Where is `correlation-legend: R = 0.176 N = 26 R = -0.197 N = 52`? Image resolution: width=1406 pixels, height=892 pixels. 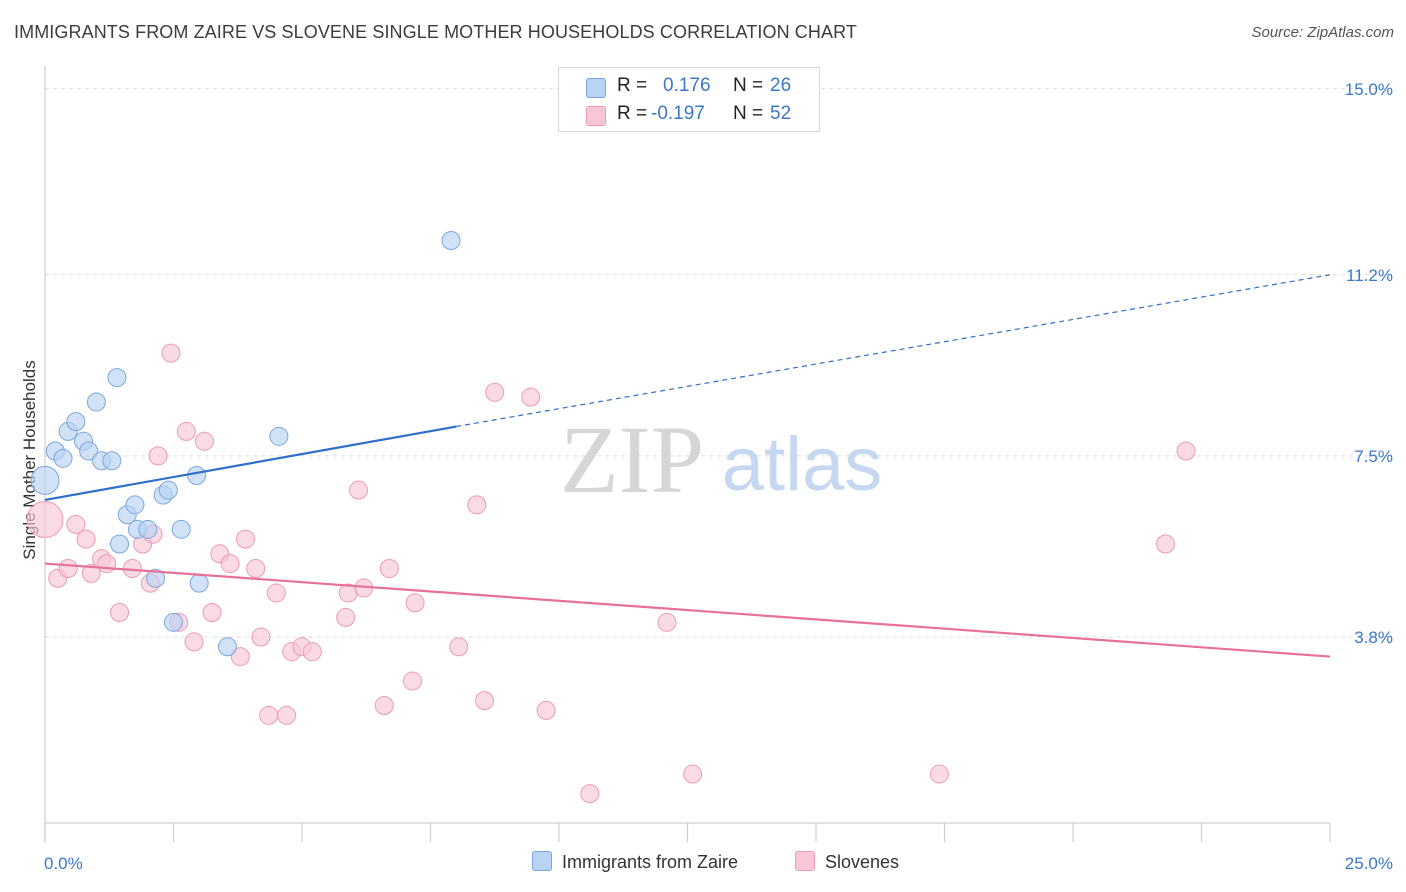
correlation-legend: R = 0.176 N = 26 R = -0.197 N = 52 is located at coordinates (689, 99).